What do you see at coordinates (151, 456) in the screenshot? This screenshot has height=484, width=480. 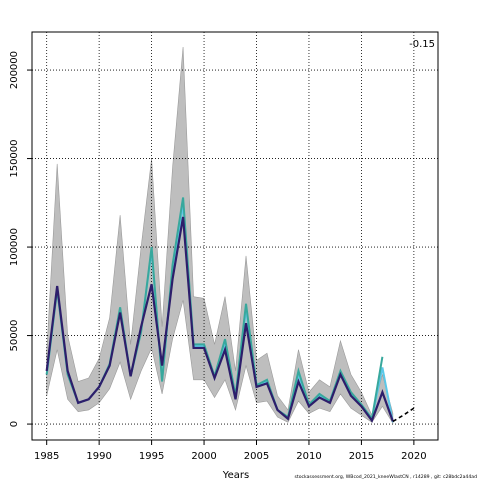 I see `x-tick-label: 1995` at bounding box center [151, 456].